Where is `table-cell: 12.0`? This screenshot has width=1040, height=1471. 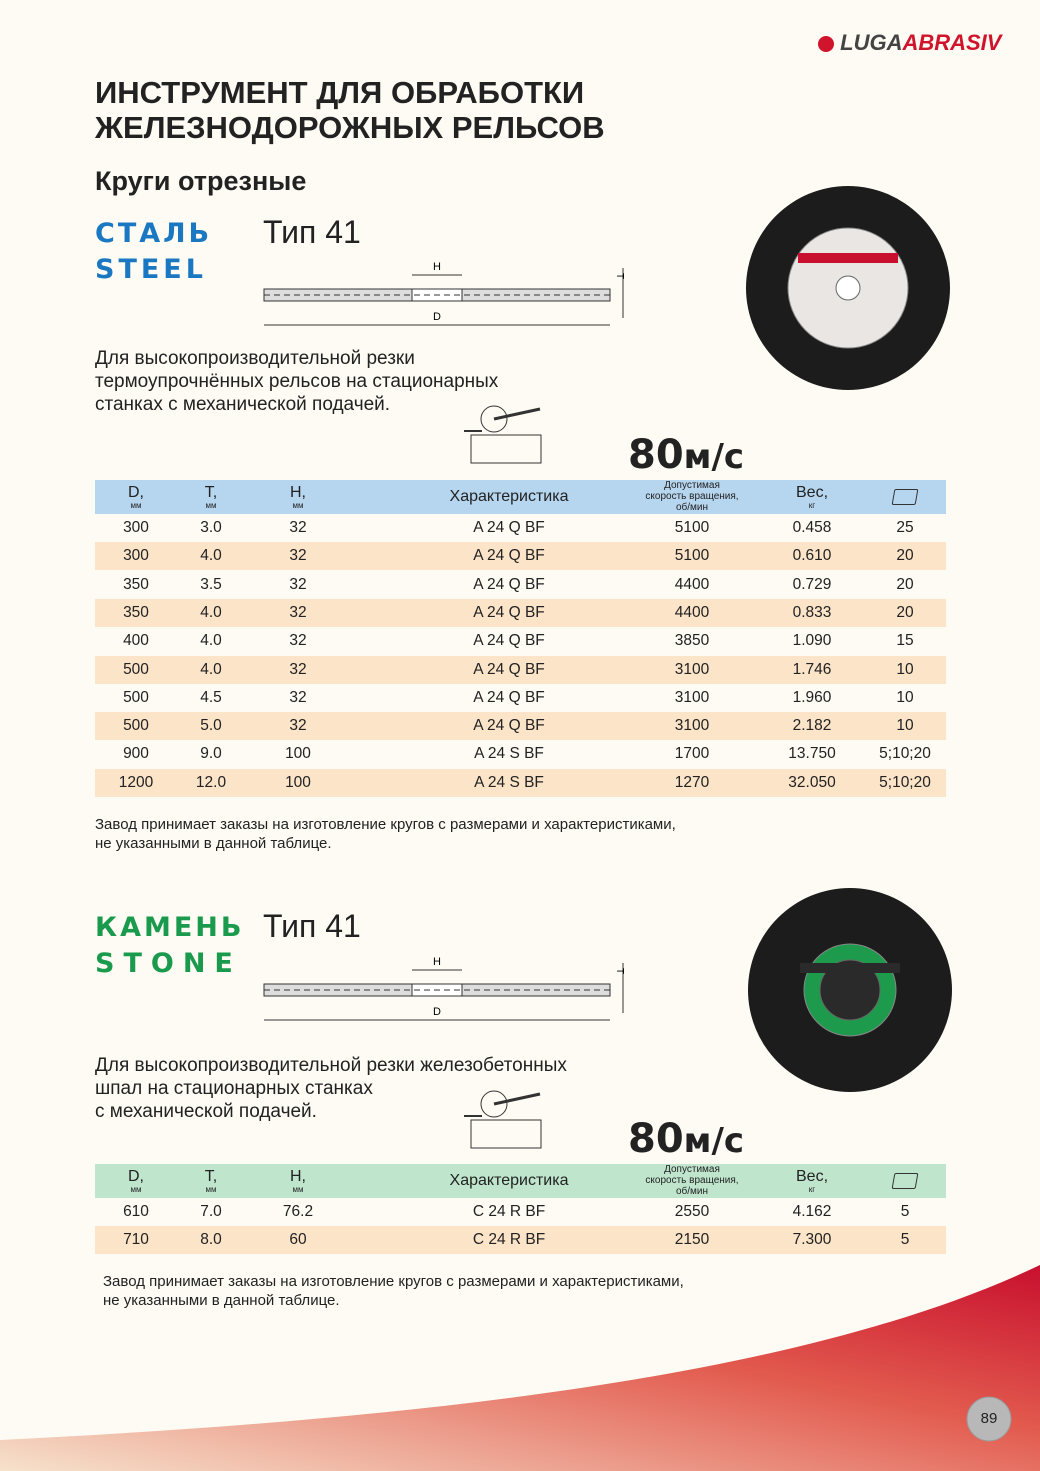 table-cell: 12.0 is located at coordinates (211, 782).